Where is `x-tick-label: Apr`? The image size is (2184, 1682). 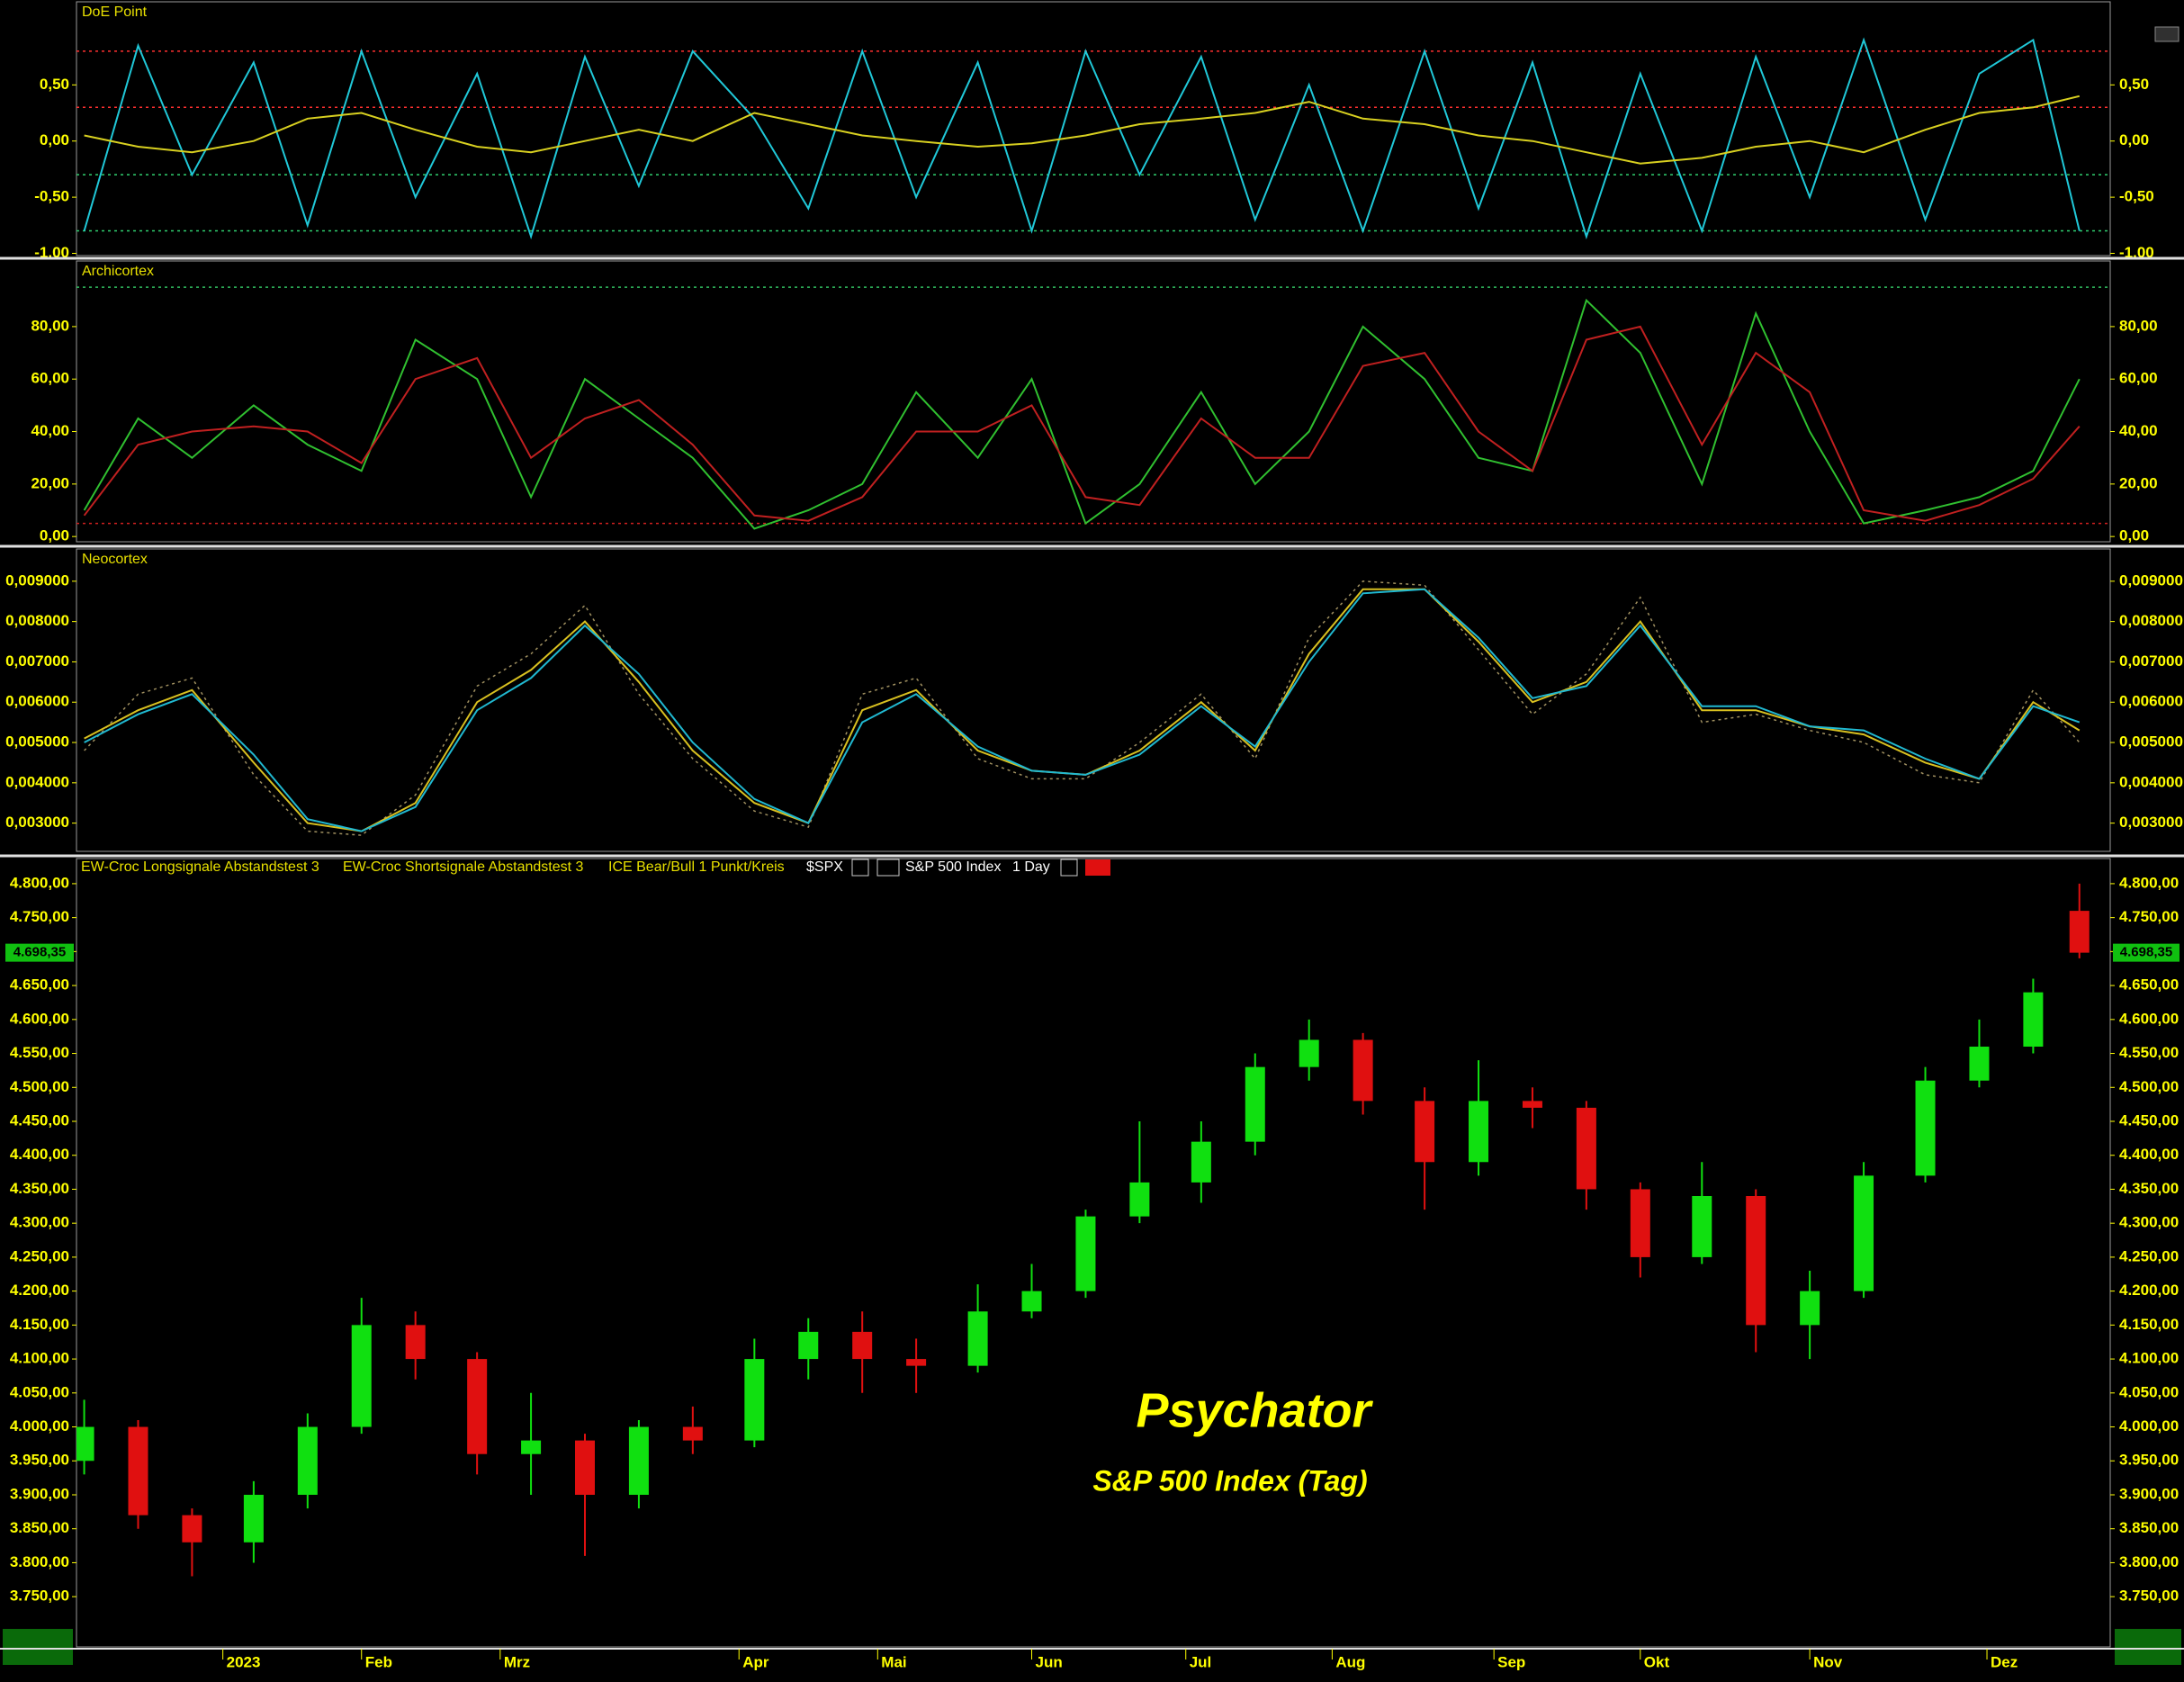 x-tick-label: Apr is located at coordinates (755, 1661).